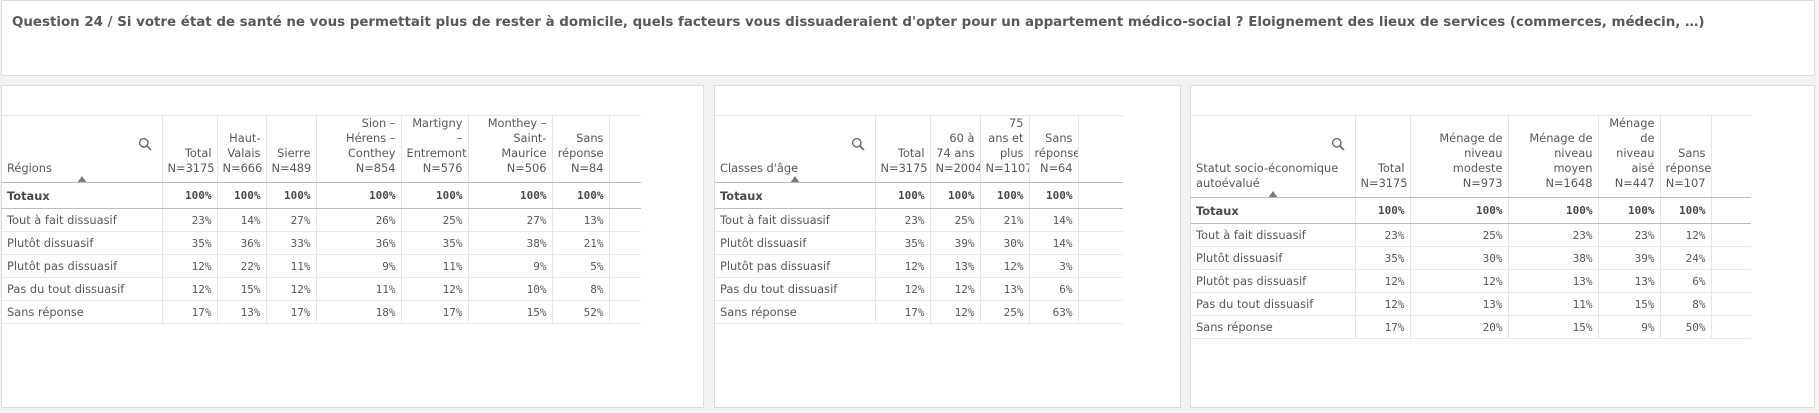 Image resolution: width=1819 pixels, height=413 pixels. What do you see at coordinates (359, 289) in the screenshot?
I see `cell-value: 11%` at bounding box center [359, 289].